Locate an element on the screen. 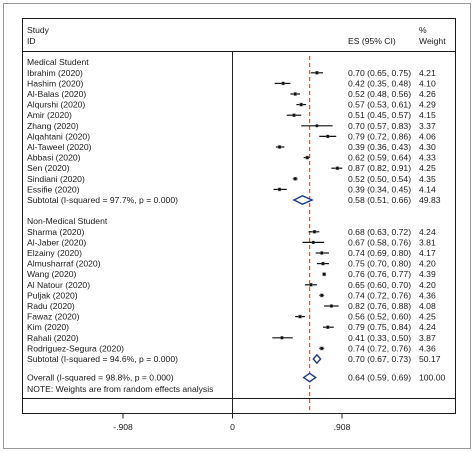 Image resolution: width=474 pixels, height=452 pixels. ci-text: 0.56 (0.52, 0.60) is located at coordinates (379, 317).